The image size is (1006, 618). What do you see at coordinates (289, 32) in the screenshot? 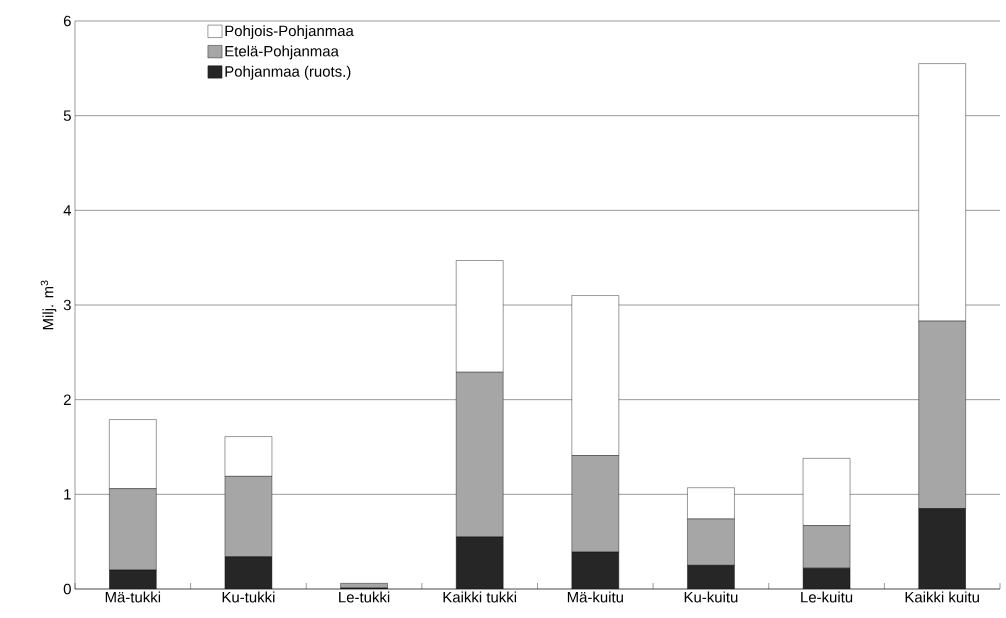
I see `legend-label: Pohjois-Pohjanmaa` at bounding box center [289, 32].